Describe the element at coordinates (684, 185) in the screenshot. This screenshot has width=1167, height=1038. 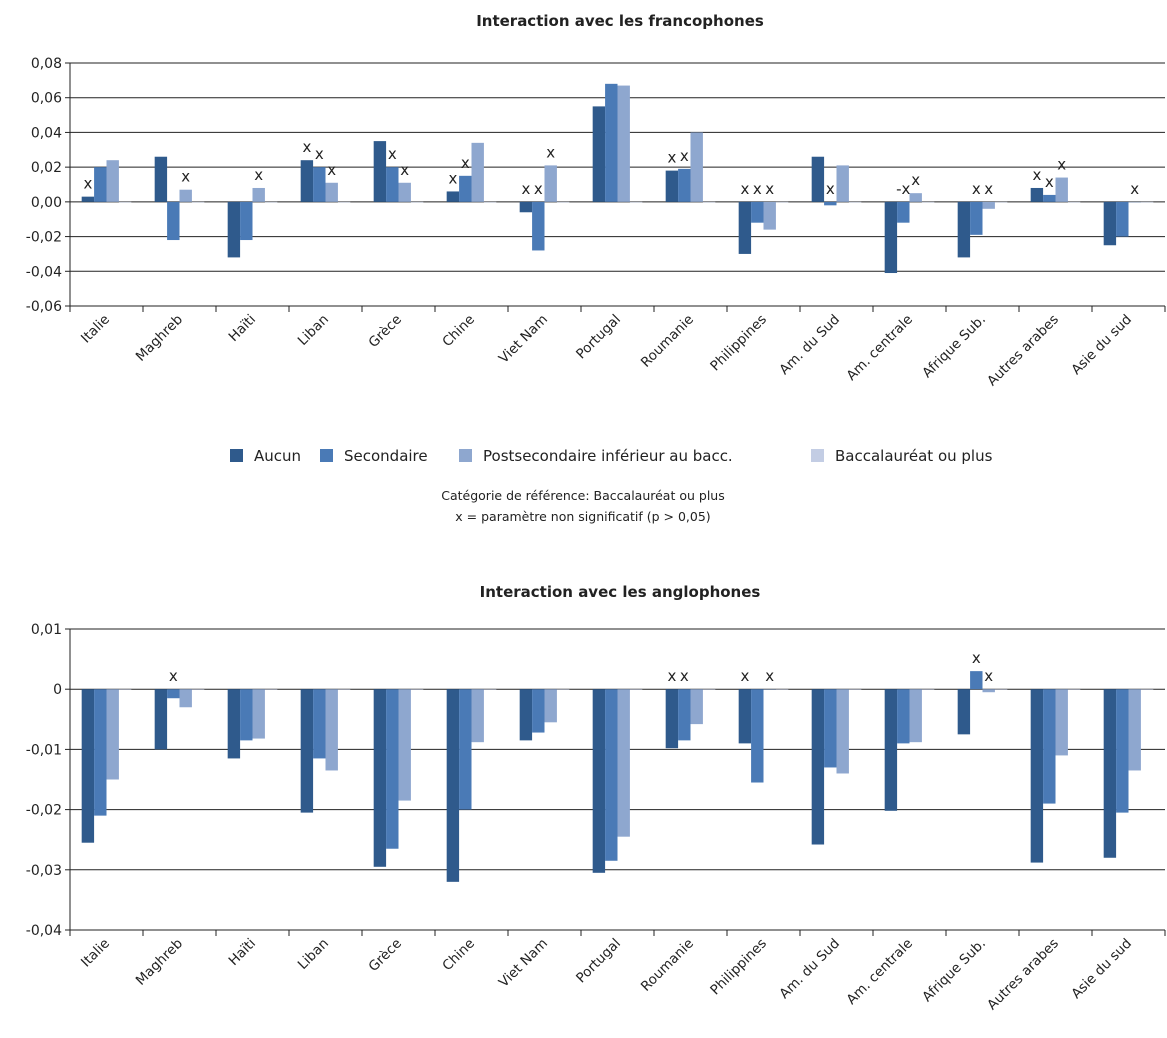
I see `chart-1-bar-roumanie-secondaire` at that location.